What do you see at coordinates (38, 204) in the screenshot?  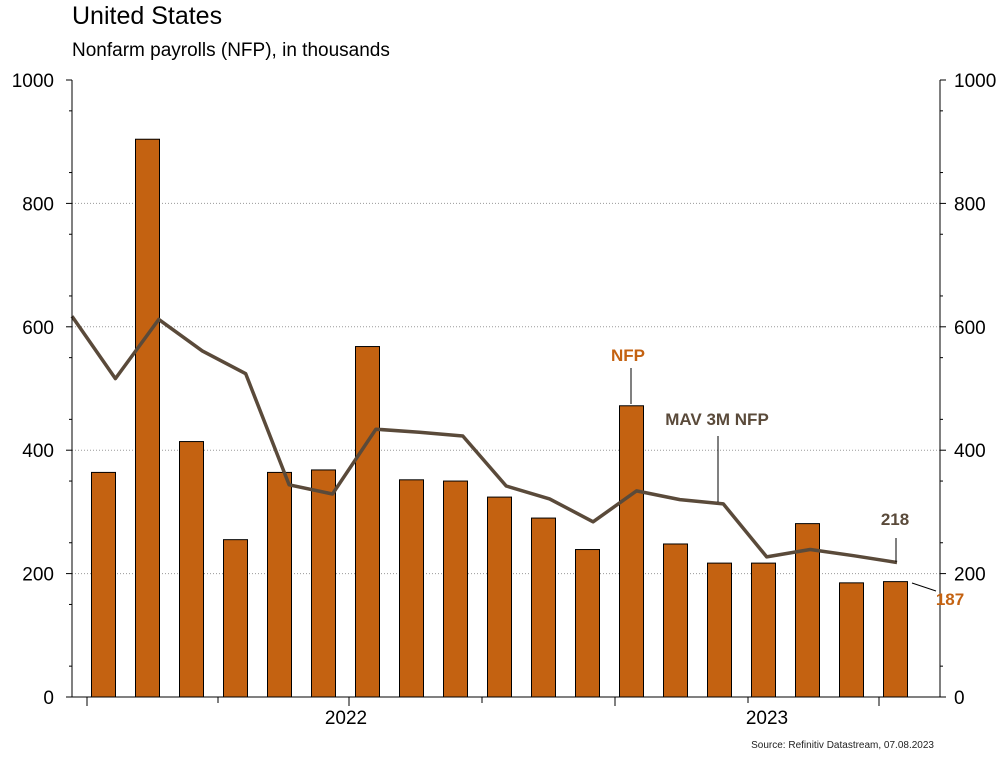 I see `left-tick-label: 800` at bounding box center [38, 204].